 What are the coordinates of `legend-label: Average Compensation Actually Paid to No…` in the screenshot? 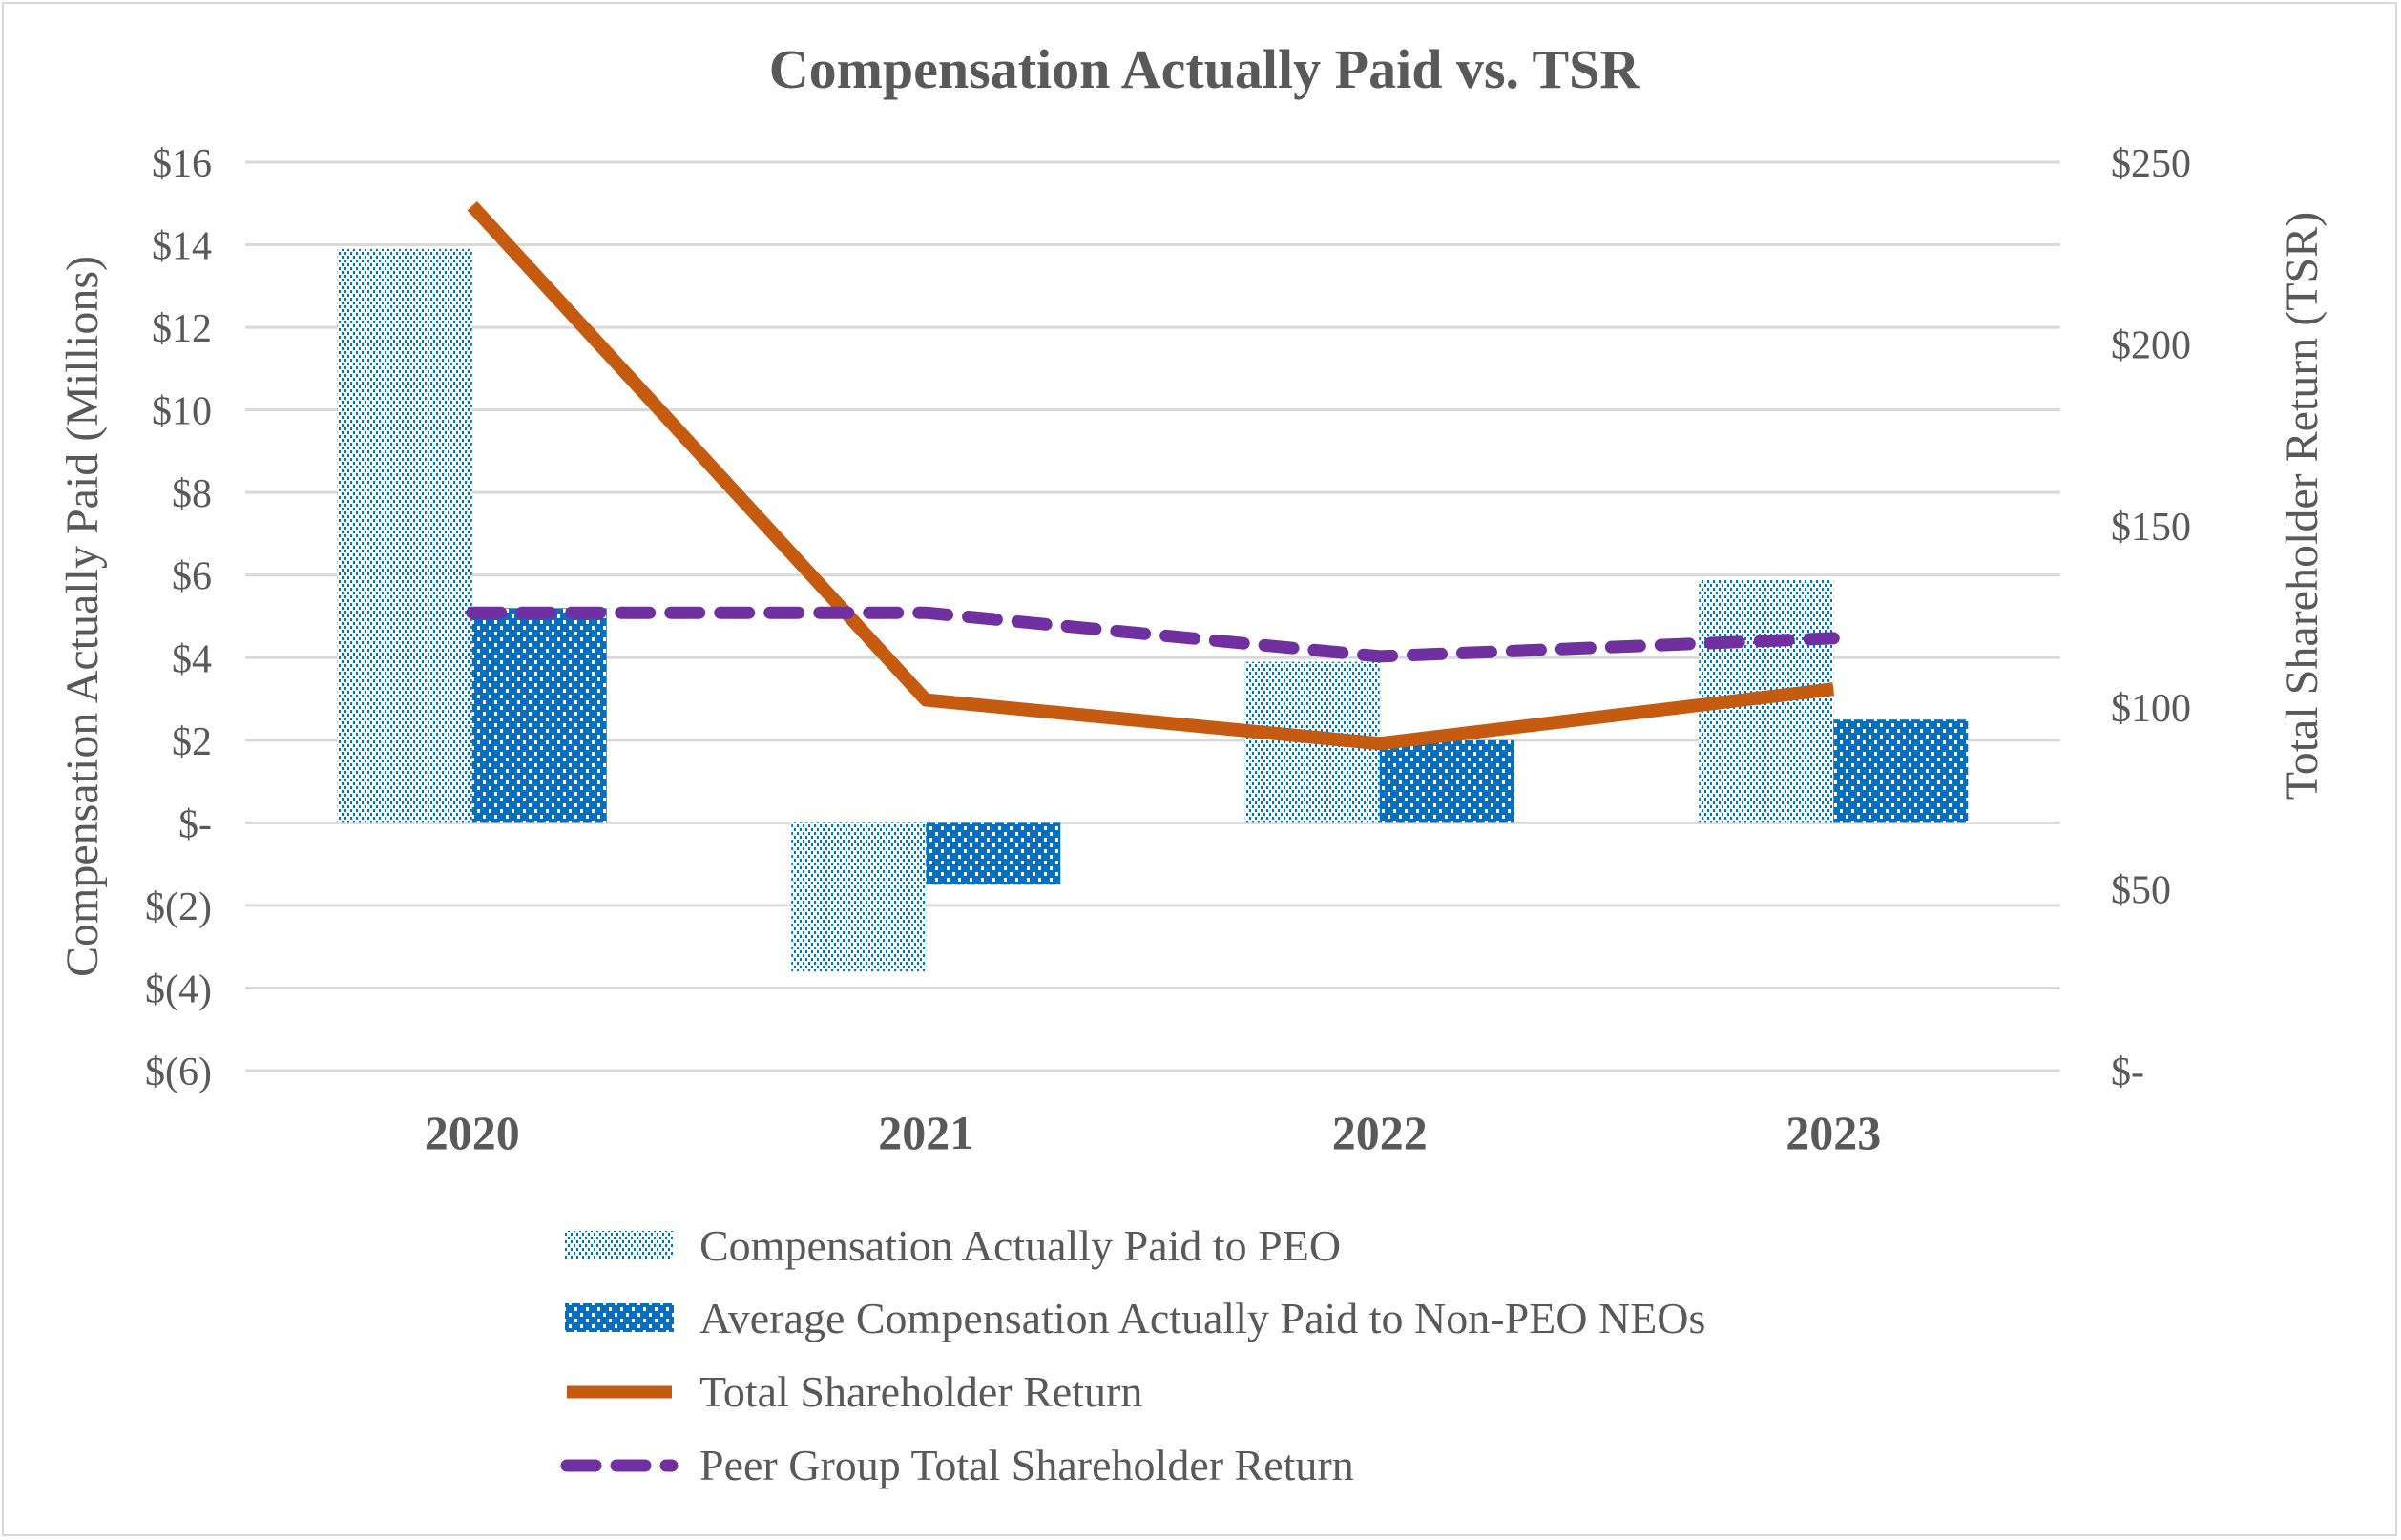 It's located at (1202, 1318).